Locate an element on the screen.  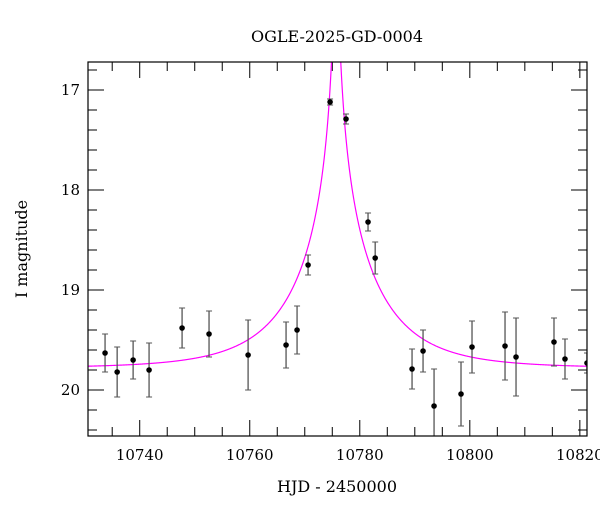
x-tick-label: 10760 is located at coordinates (250, 455).